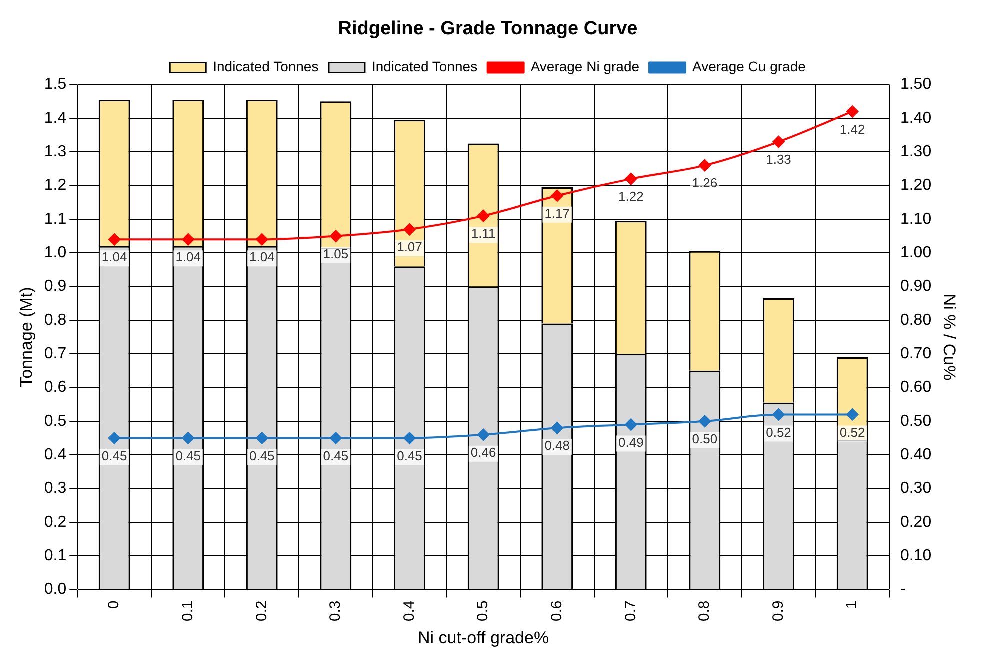  I want to click on legend-label: Average Cu grade, so click(749, 66).